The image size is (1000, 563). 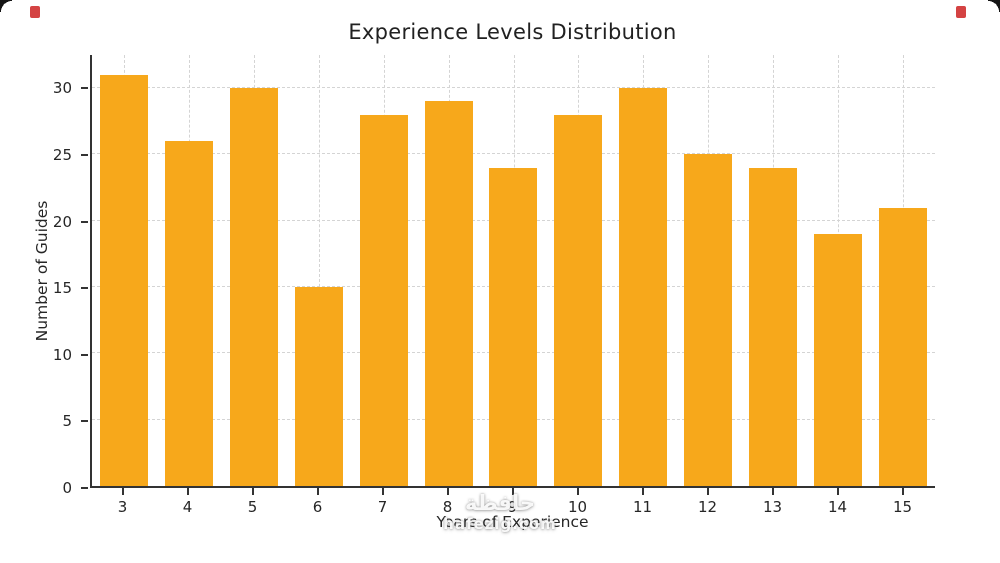 What do you see at coordinates (62, 88) in the screenshot?
I see `y-tick-label: 30` at bounding box center [62, 88].